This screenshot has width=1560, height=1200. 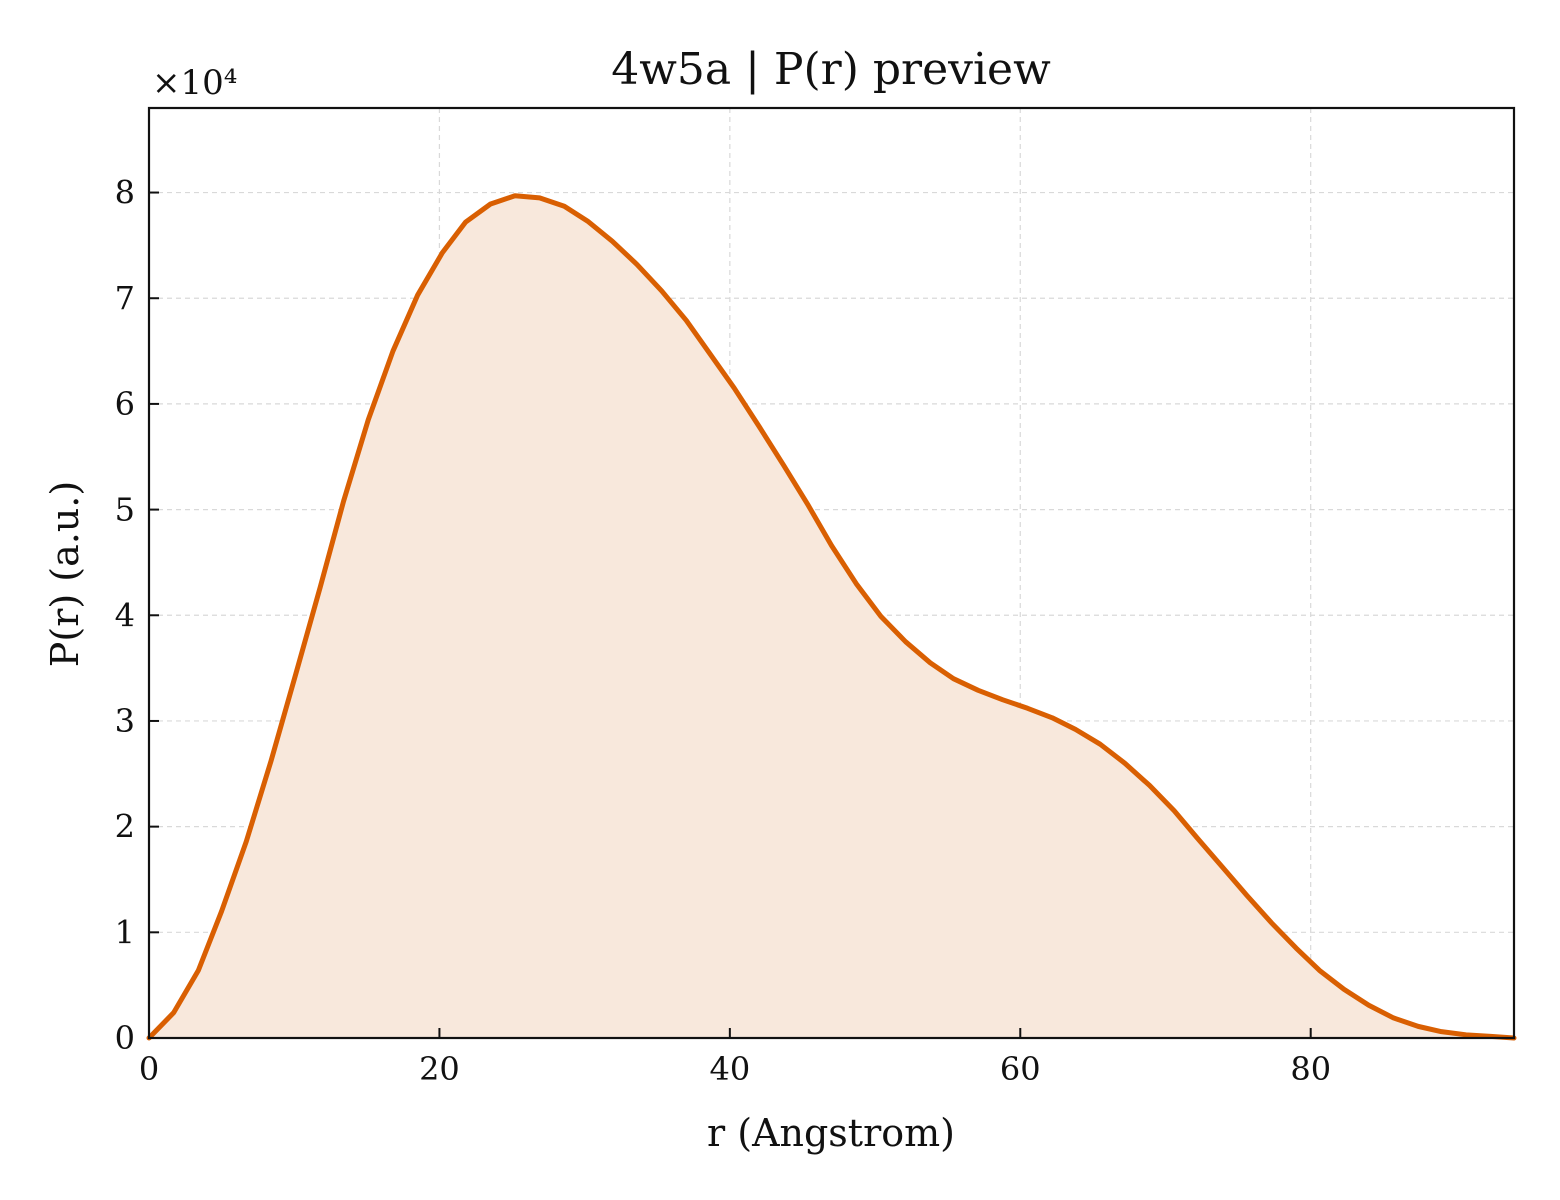 What do you see at coordinates (194, 83) in the screenshot?
I see `y-axis-multiplier-label: ×10⁴` at bounding box center [194, 83].